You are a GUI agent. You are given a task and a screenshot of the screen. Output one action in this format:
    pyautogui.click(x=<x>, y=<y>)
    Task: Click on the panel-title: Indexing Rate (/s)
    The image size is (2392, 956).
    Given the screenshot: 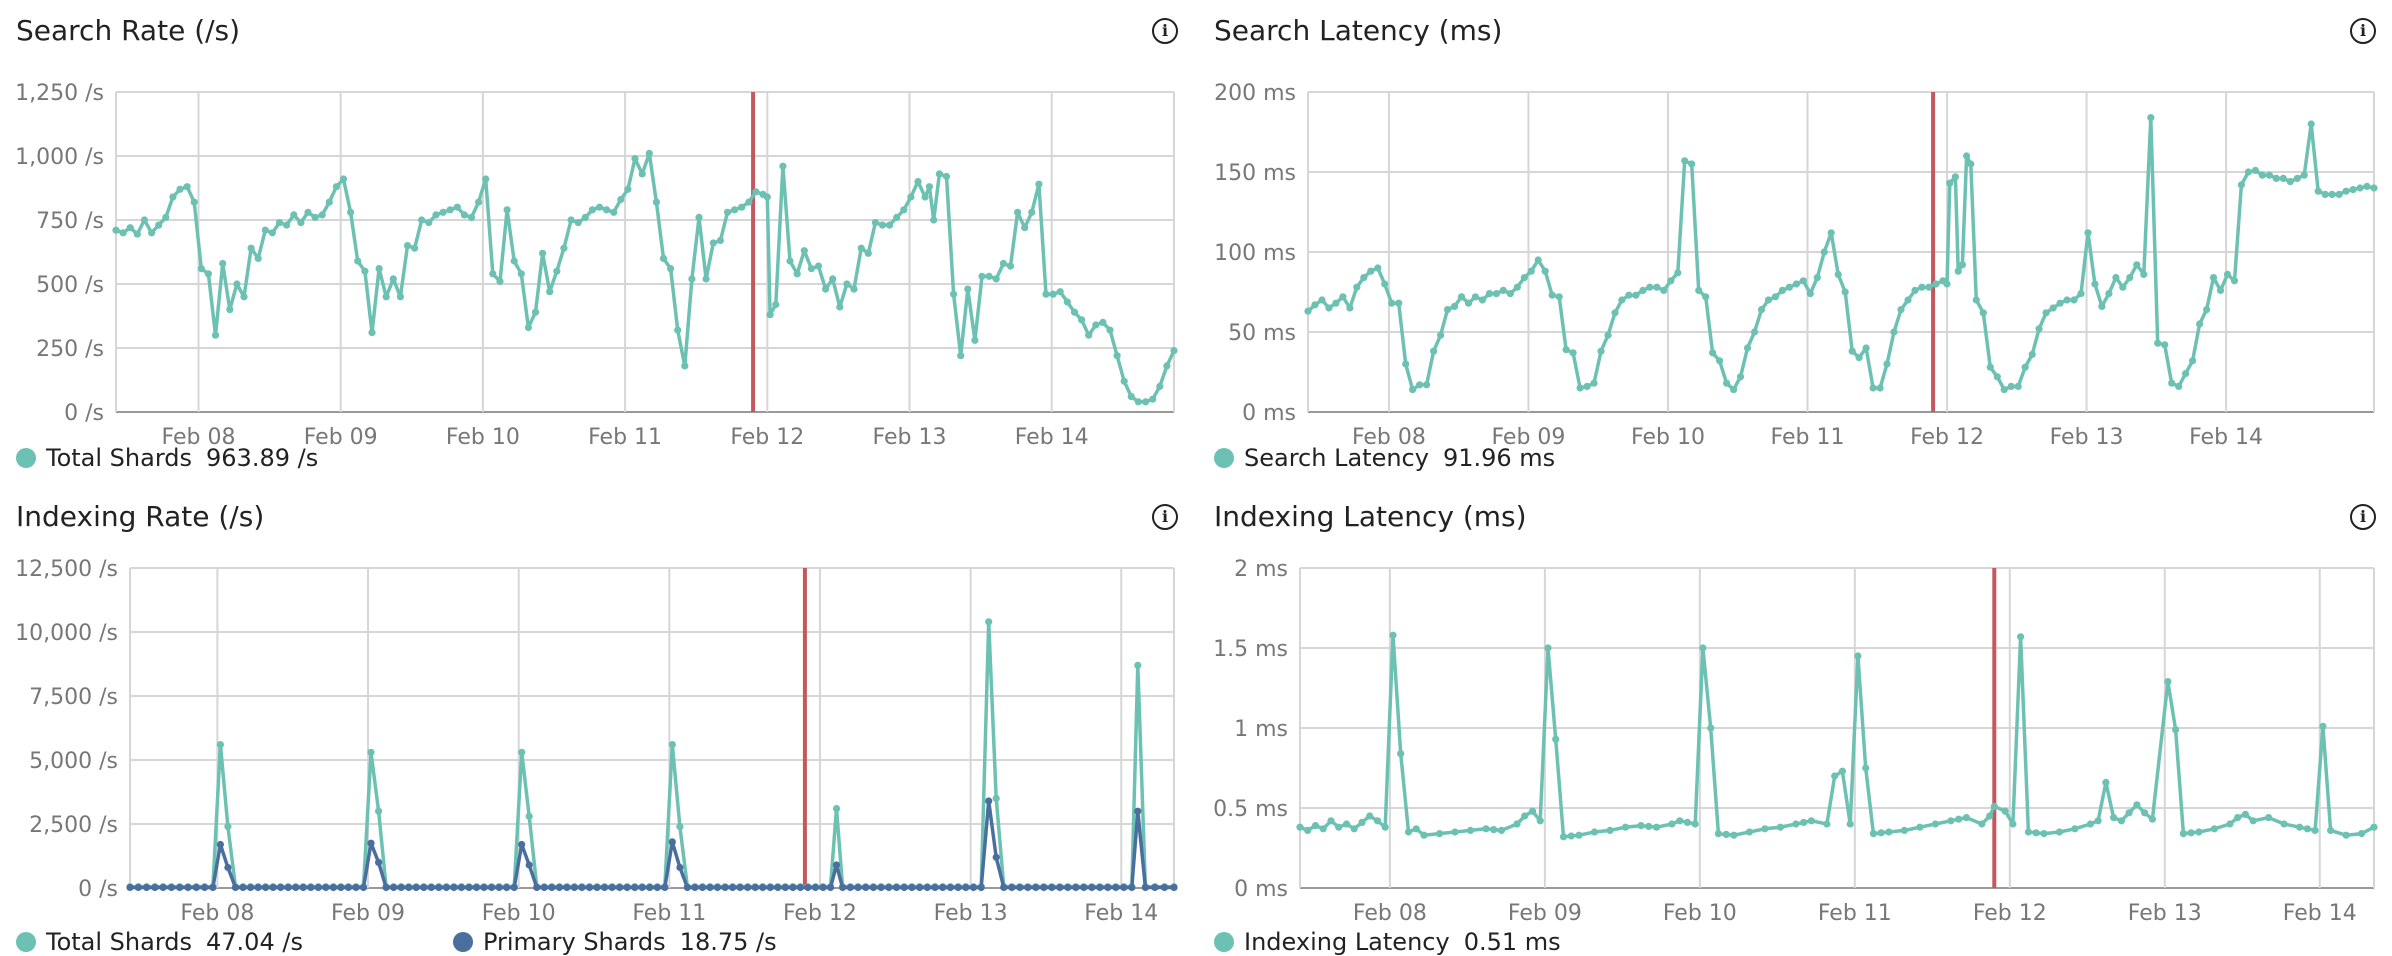 What is the action you would take?
    pyautogui.click(x=140, y=516)
    